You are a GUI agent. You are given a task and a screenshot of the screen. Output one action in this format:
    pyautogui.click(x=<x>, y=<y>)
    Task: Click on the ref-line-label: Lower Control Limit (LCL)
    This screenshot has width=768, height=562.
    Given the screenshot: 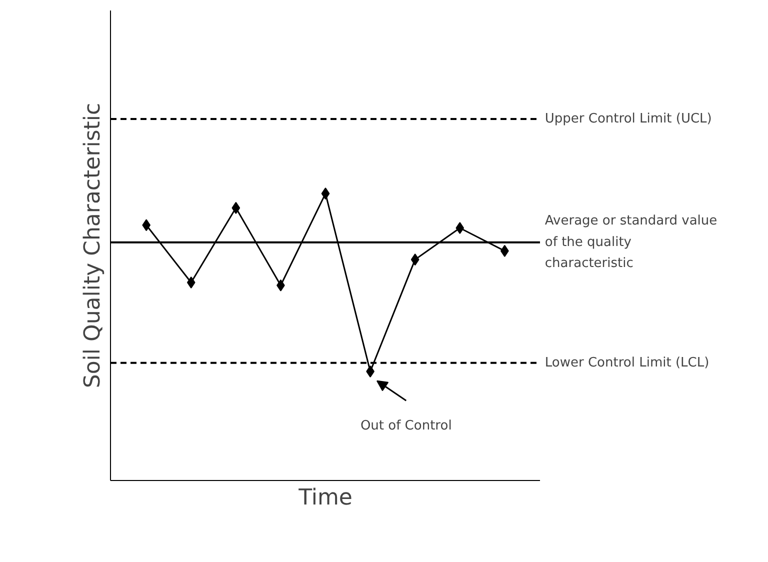 What is the action you would take?
    pyautogui.click(x=627, y=362)
    